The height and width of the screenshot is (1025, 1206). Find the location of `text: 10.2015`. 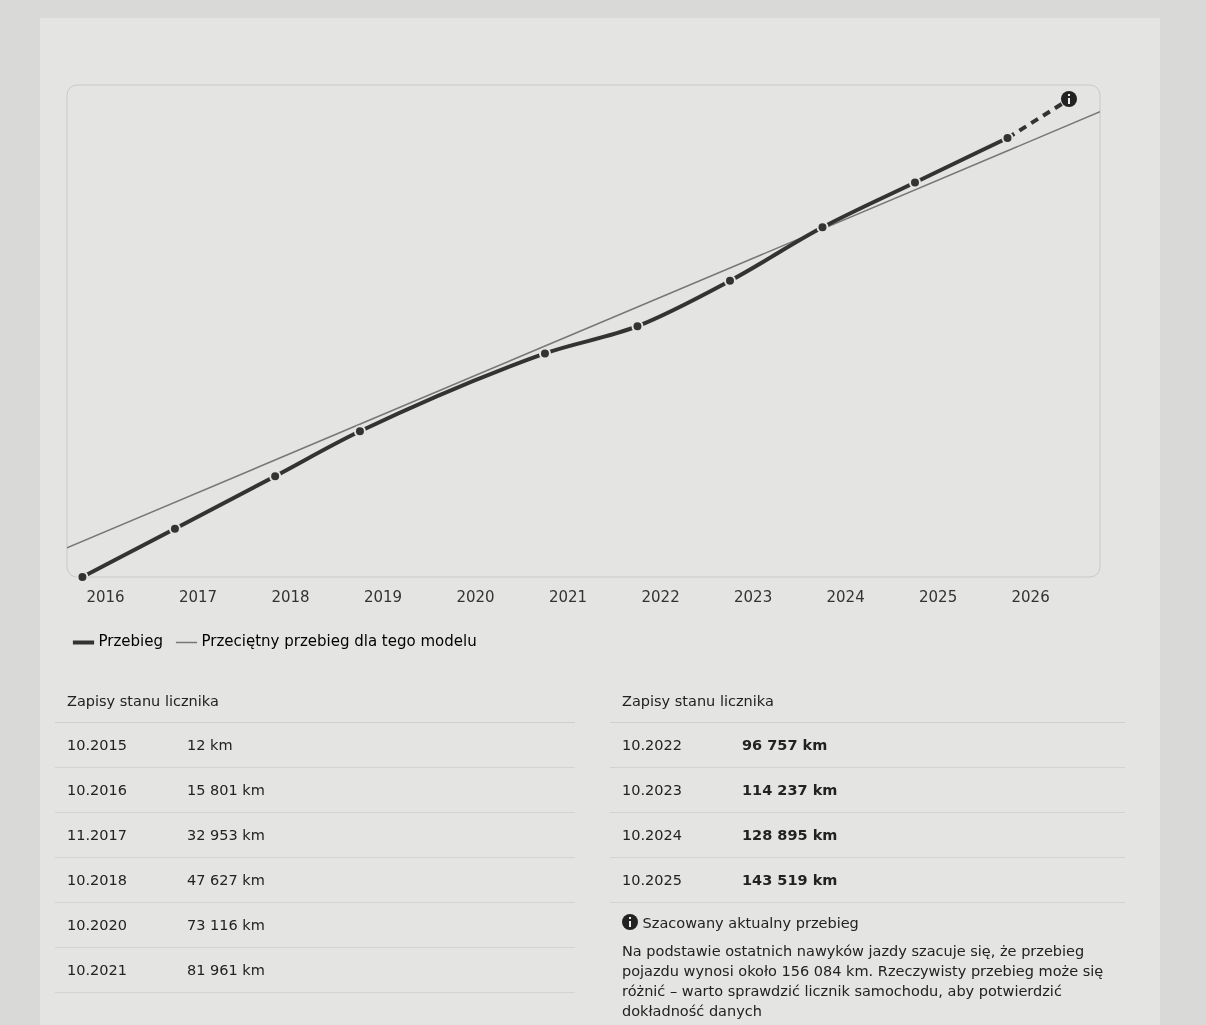

text: 10.2015 is located at coordinates (97, 745).